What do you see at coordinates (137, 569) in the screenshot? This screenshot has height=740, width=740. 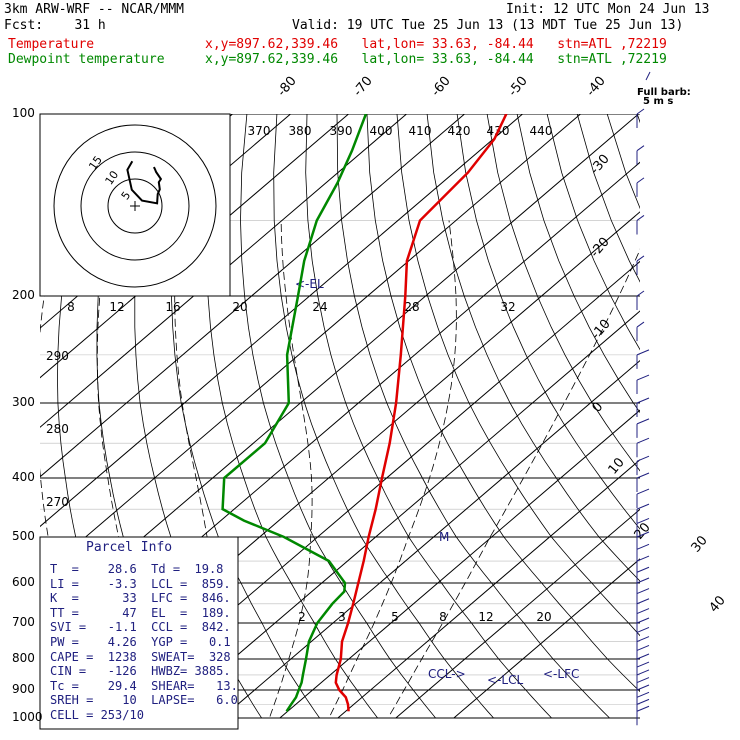 I see `parcel-info-row: T = 28.6 Td = 19.8` at bounding box center [137, 569].